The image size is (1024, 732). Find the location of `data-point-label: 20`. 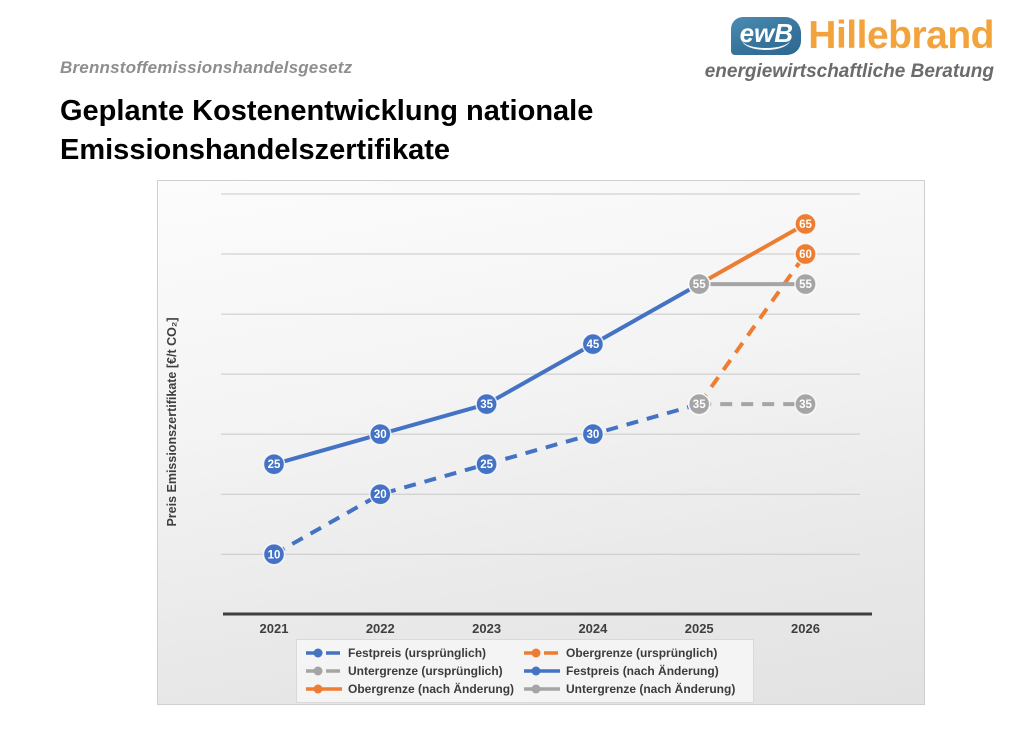

data-point-label: 20 is located at coordinates (380, 495).